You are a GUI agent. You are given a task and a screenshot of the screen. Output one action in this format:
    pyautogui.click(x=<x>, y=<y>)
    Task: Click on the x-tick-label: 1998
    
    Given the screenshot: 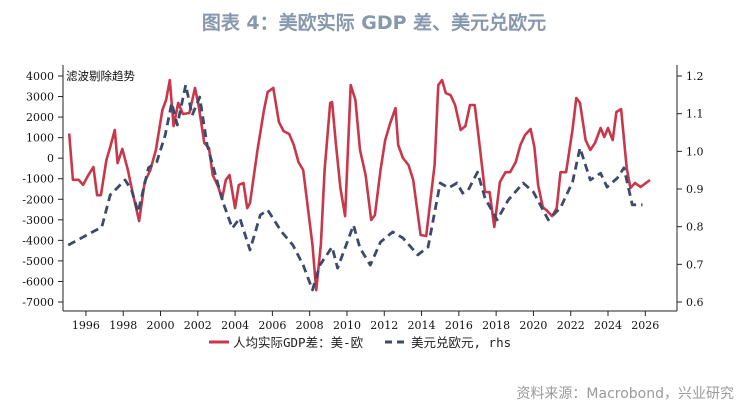 What is the action you would take?
    pyautogui.click(x=123, y=325)
    